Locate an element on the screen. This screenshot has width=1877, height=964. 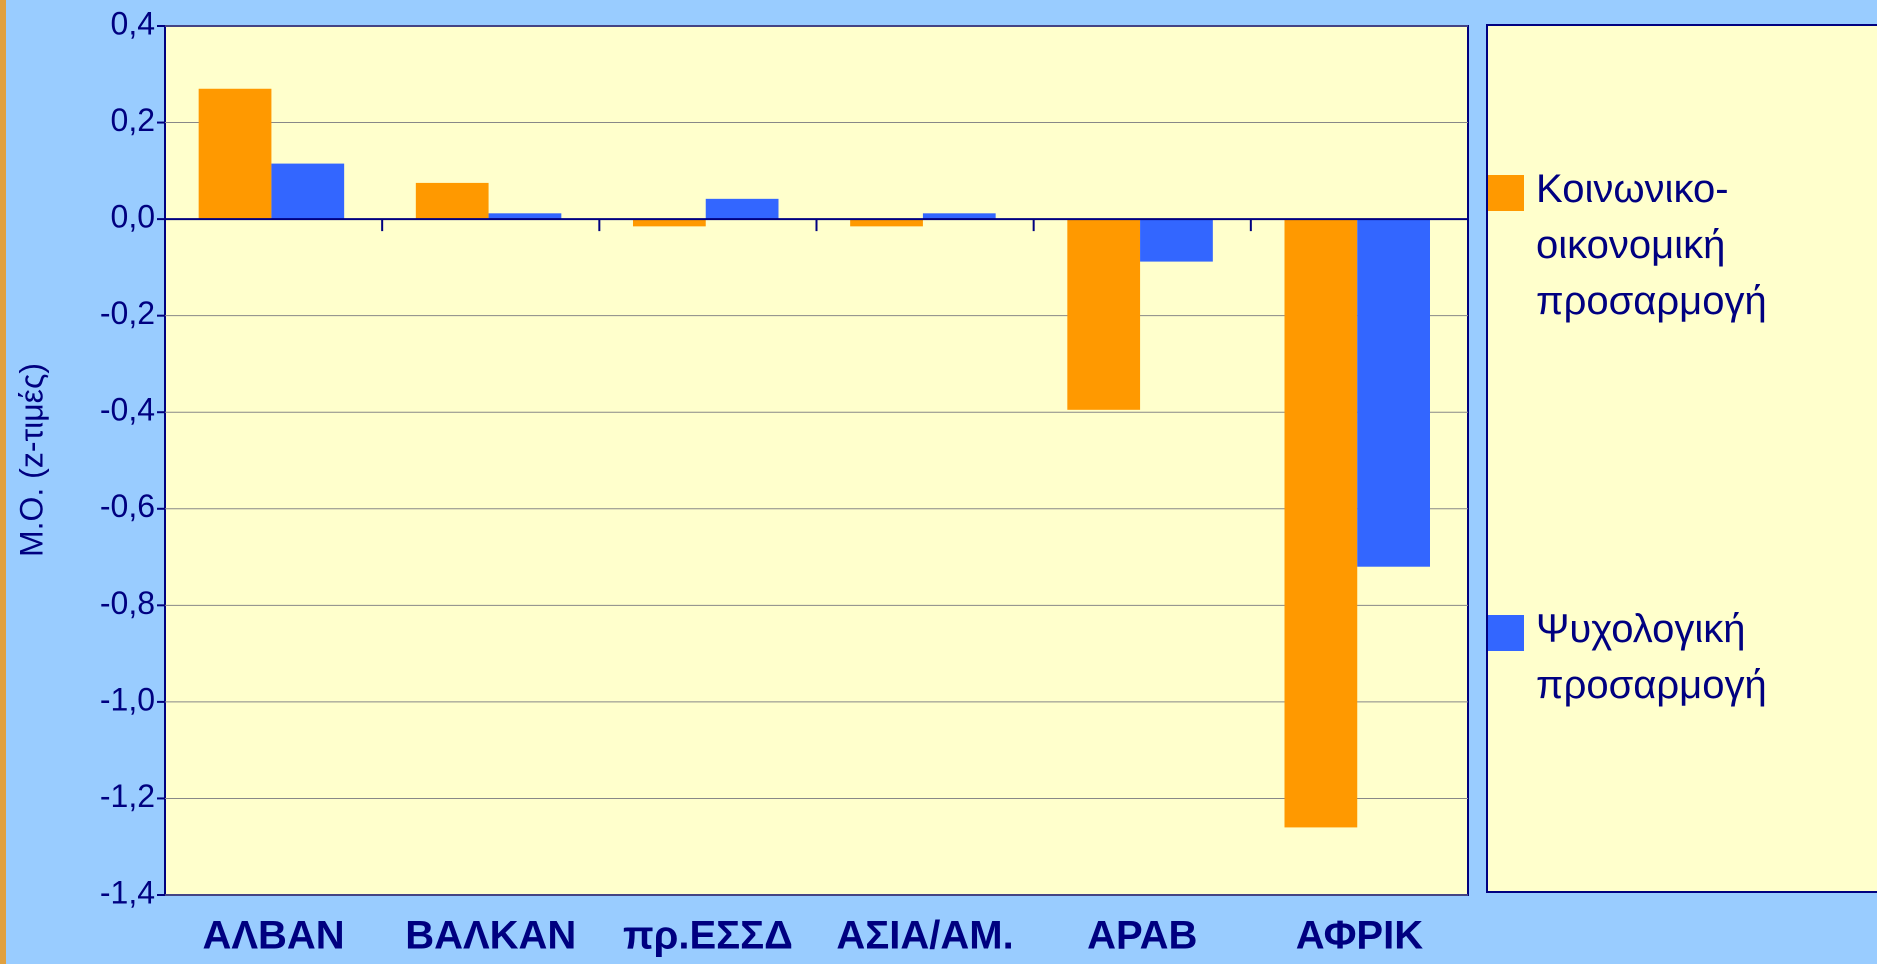
y-tick-label: -0,2 is located at coordinates (127, 313).